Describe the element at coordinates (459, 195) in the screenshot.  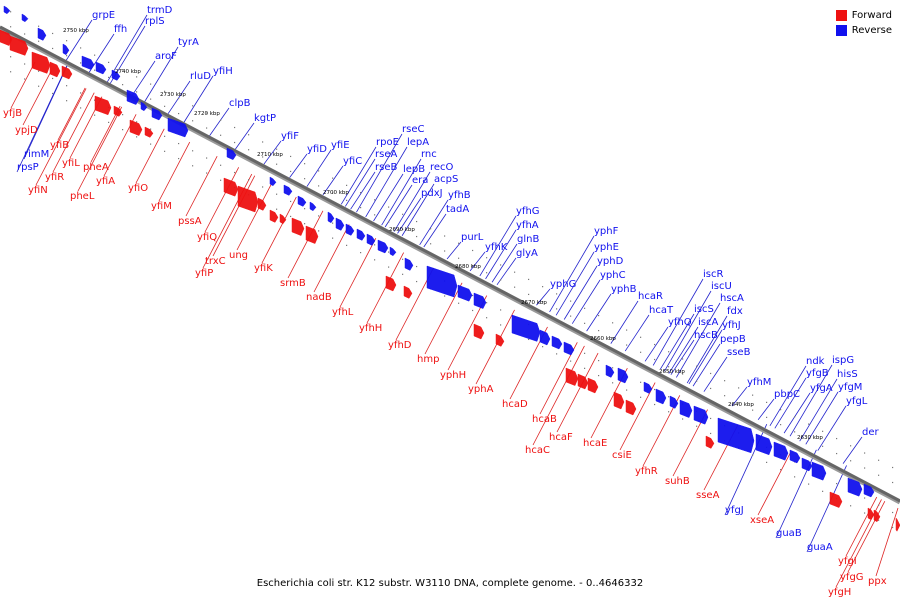
I see `gene-label-yfhb: yfhB` at that location.